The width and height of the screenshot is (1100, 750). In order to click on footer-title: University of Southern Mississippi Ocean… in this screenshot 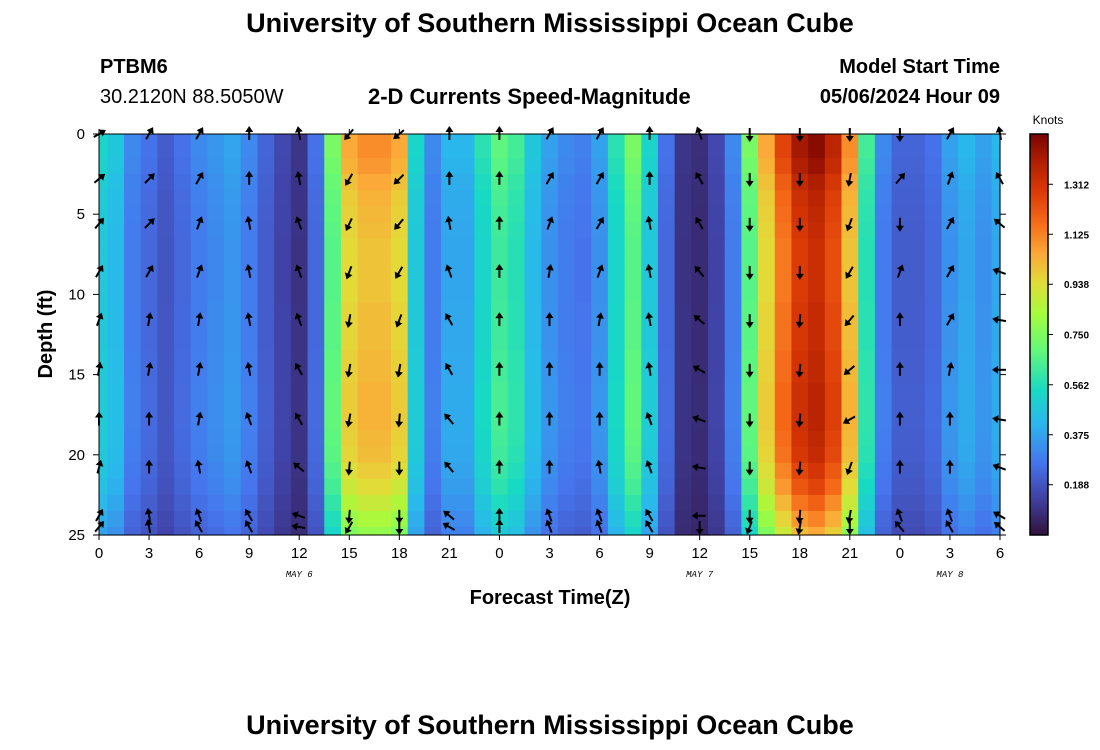, I will do `click(550, 725)`.